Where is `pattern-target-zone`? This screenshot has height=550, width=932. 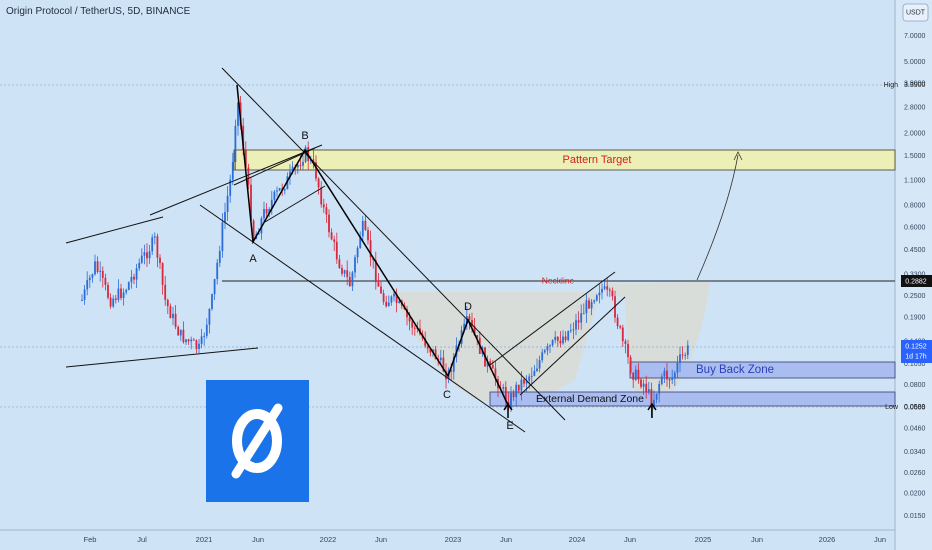 pattern-target-zone is located at coordinates (564, 160).